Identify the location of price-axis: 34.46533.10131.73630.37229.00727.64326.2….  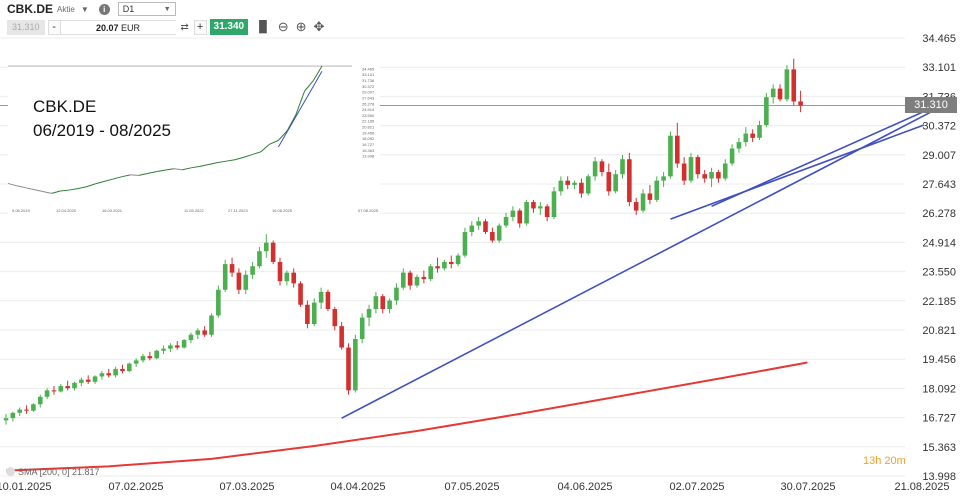
(939, 258).